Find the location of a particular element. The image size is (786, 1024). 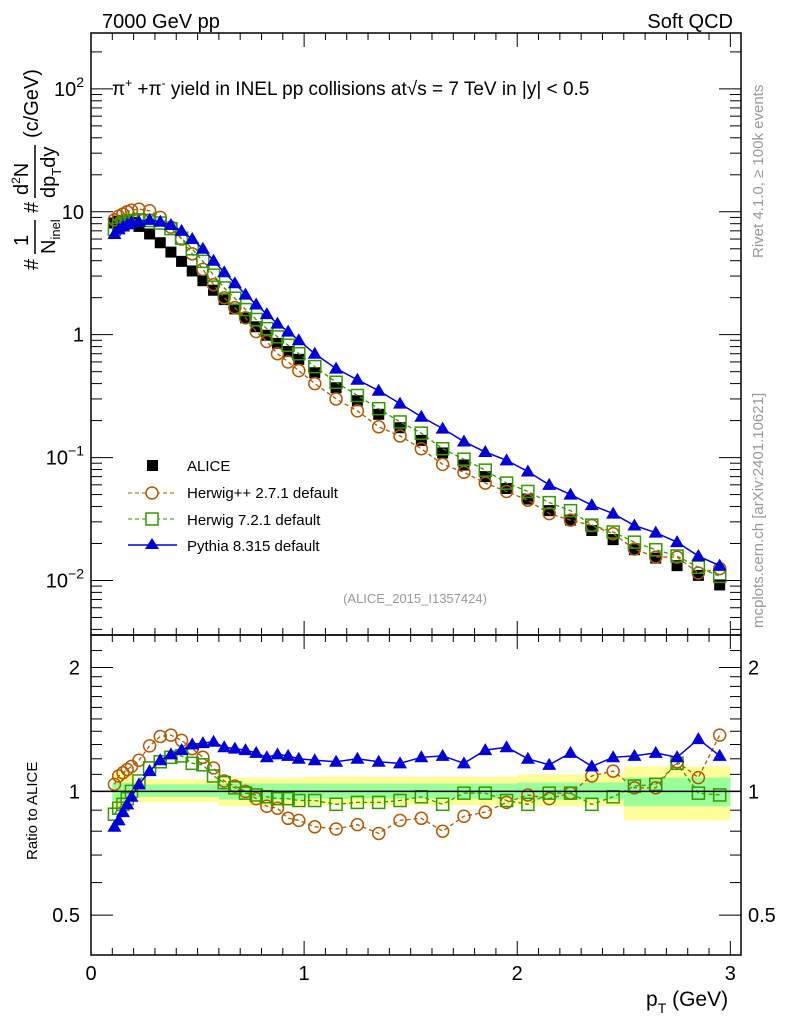

x-axis-label: pT (GeV) is located at coordinates (687, 1002).